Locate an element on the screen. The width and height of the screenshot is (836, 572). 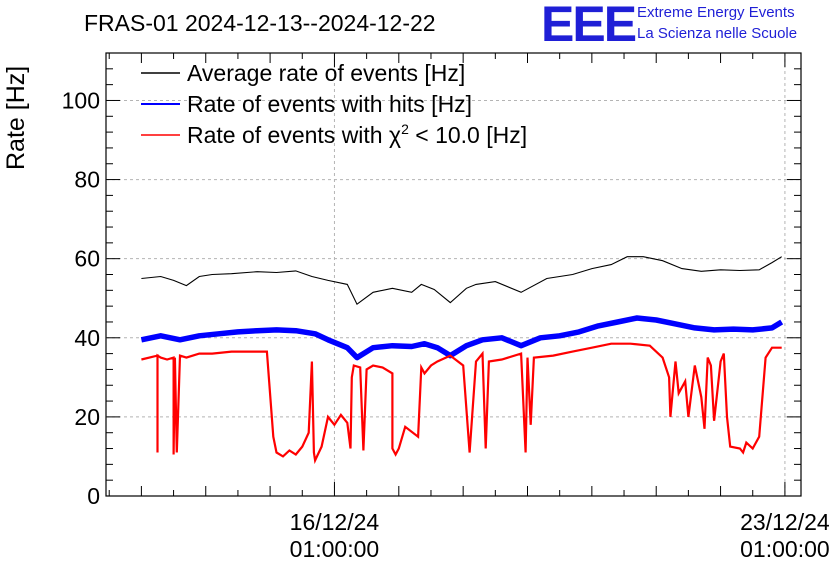
legend-label-suffix: < 10.0 [Hz] is located at coordinates (468, 135).